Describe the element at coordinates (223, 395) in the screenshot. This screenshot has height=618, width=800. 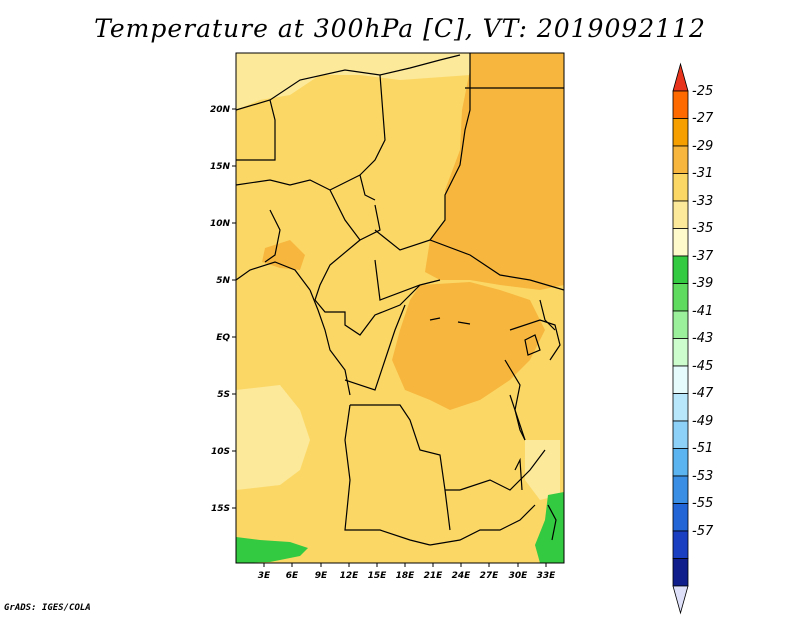
I see `lat-label-5s: 5S` at that location.